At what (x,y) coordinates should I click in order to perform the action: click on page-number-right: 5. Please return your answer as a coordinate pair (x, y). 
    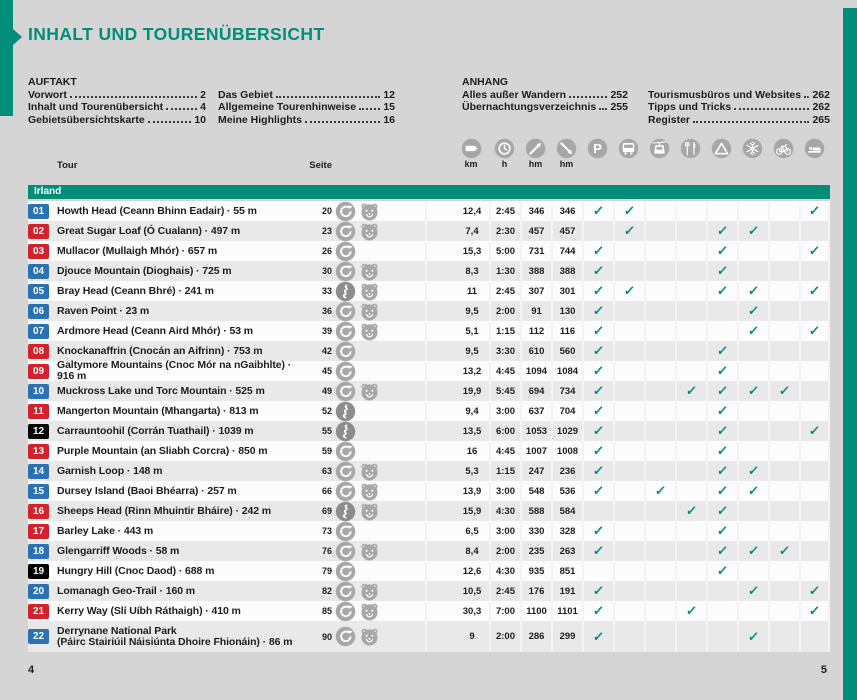
    Looking at the image, I should click on (823, 670).